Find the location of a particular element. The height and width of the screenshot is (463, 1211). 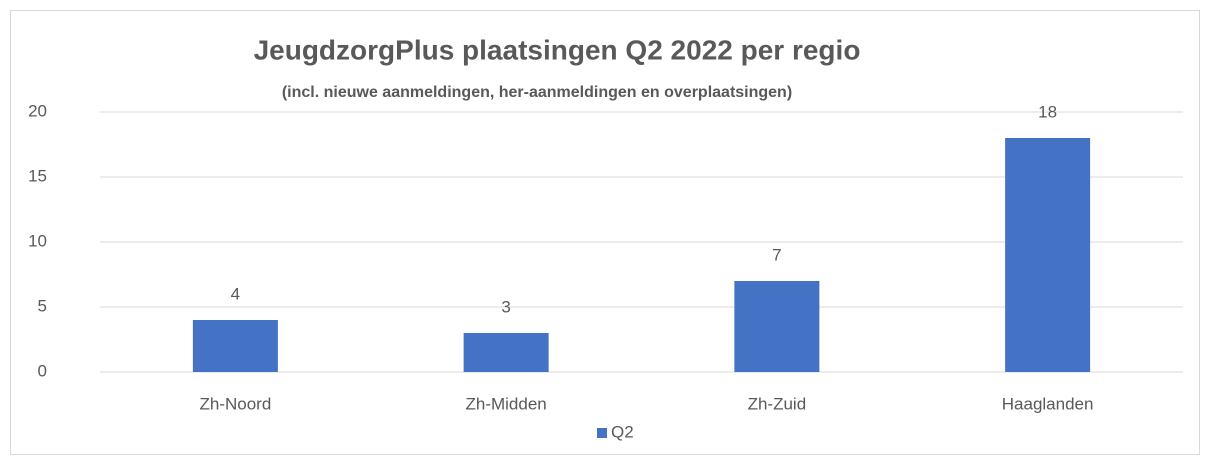

y-tick-label: 10 is located at coordinates (37, 240).